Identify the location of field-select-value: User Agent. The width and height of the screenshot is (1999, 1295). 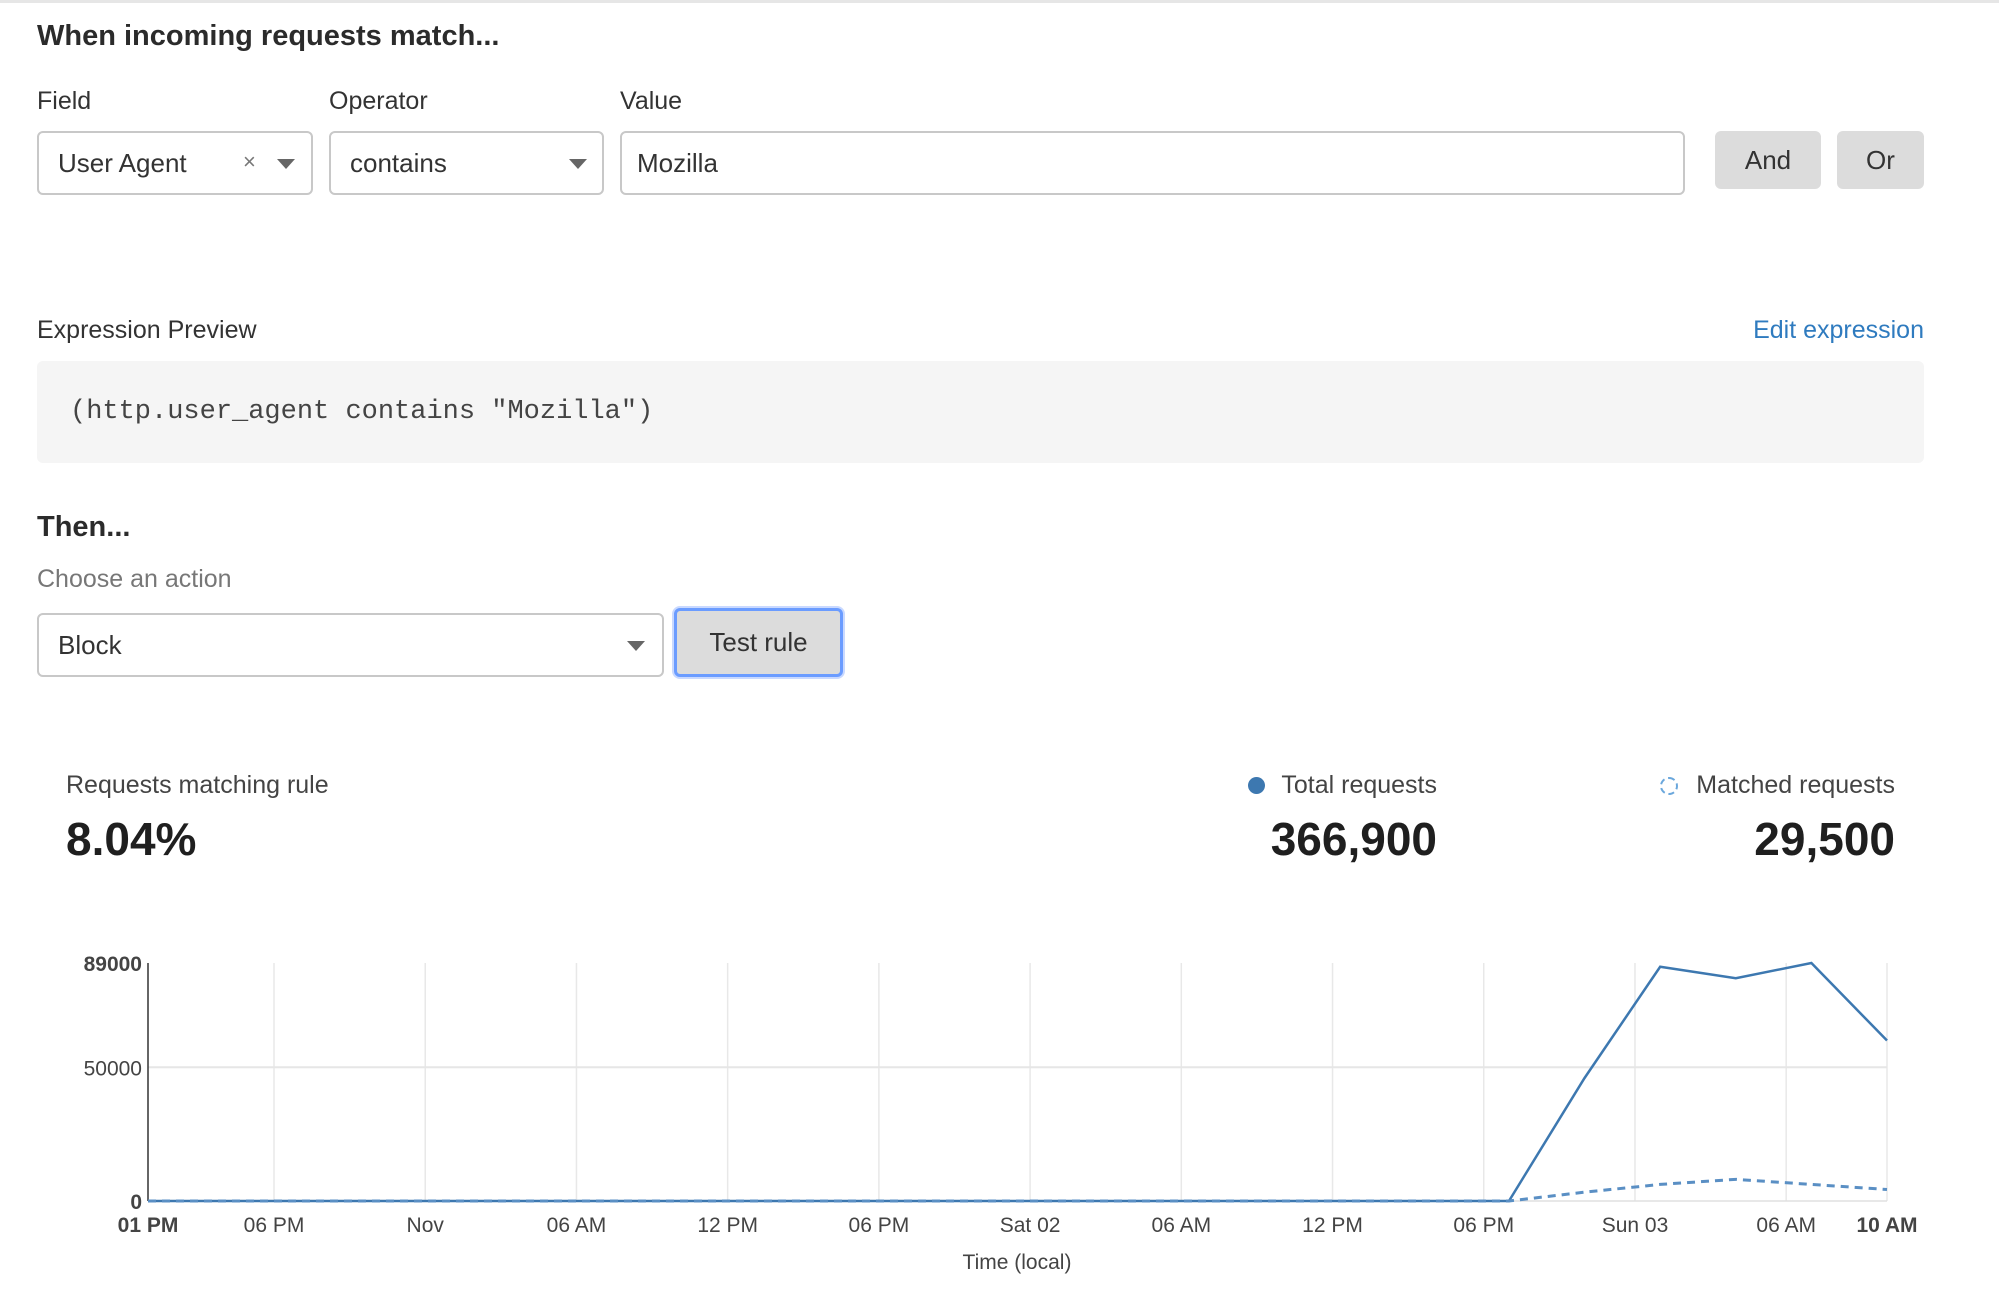
(122, 162).